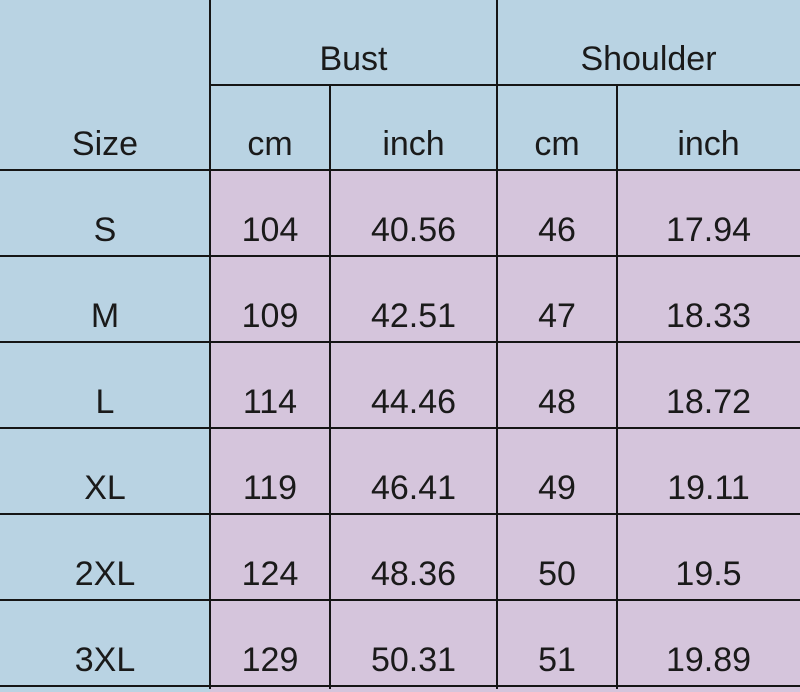 Image resolution: width=800 pixels, height=692 pixels. Describe the element at coordinates (105, 299) in the screenshot. I see `cell-size: M` at that location.